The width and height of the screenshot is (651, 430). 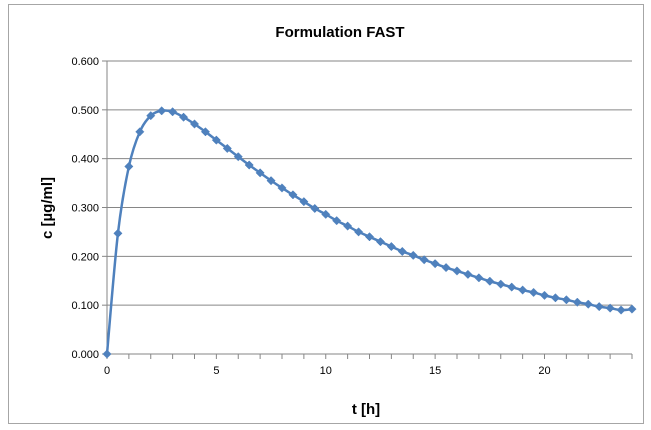 I want to click on y-tick-label: 0.300, so click(x=85, y=209).